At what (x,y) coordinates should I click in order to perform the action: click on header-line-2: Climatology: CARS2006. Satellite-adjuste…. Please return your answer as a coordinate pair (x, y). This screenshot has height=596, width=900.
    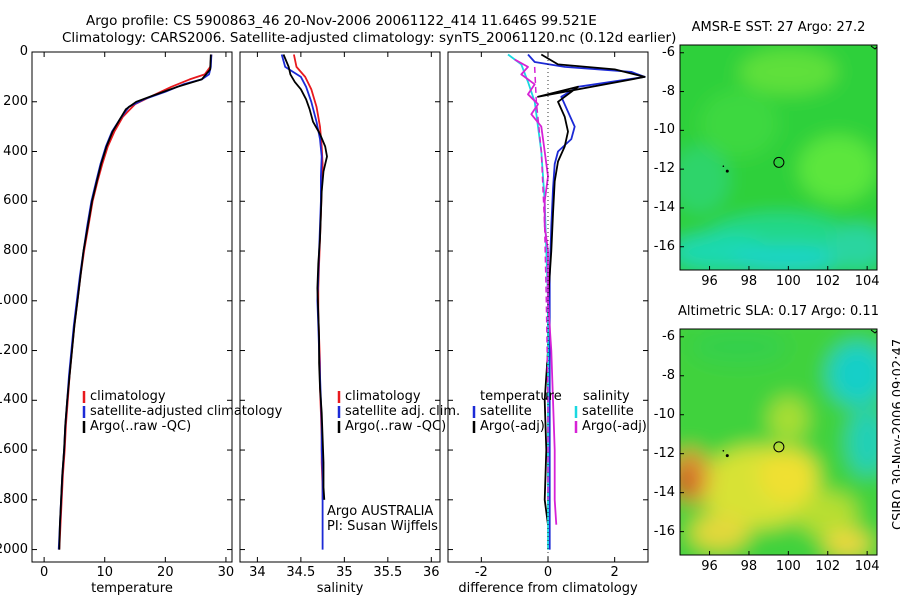
    Looking at the image, I should click on (369, 38).